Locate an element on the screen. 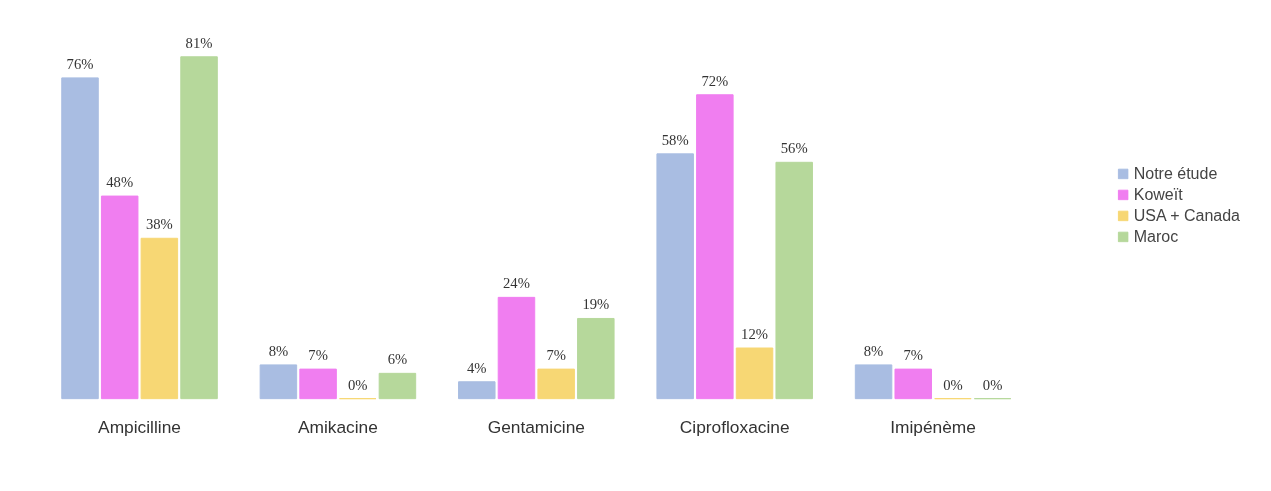  x-tick-label: Ciprofloxacine is located at coordinates (734, 426).